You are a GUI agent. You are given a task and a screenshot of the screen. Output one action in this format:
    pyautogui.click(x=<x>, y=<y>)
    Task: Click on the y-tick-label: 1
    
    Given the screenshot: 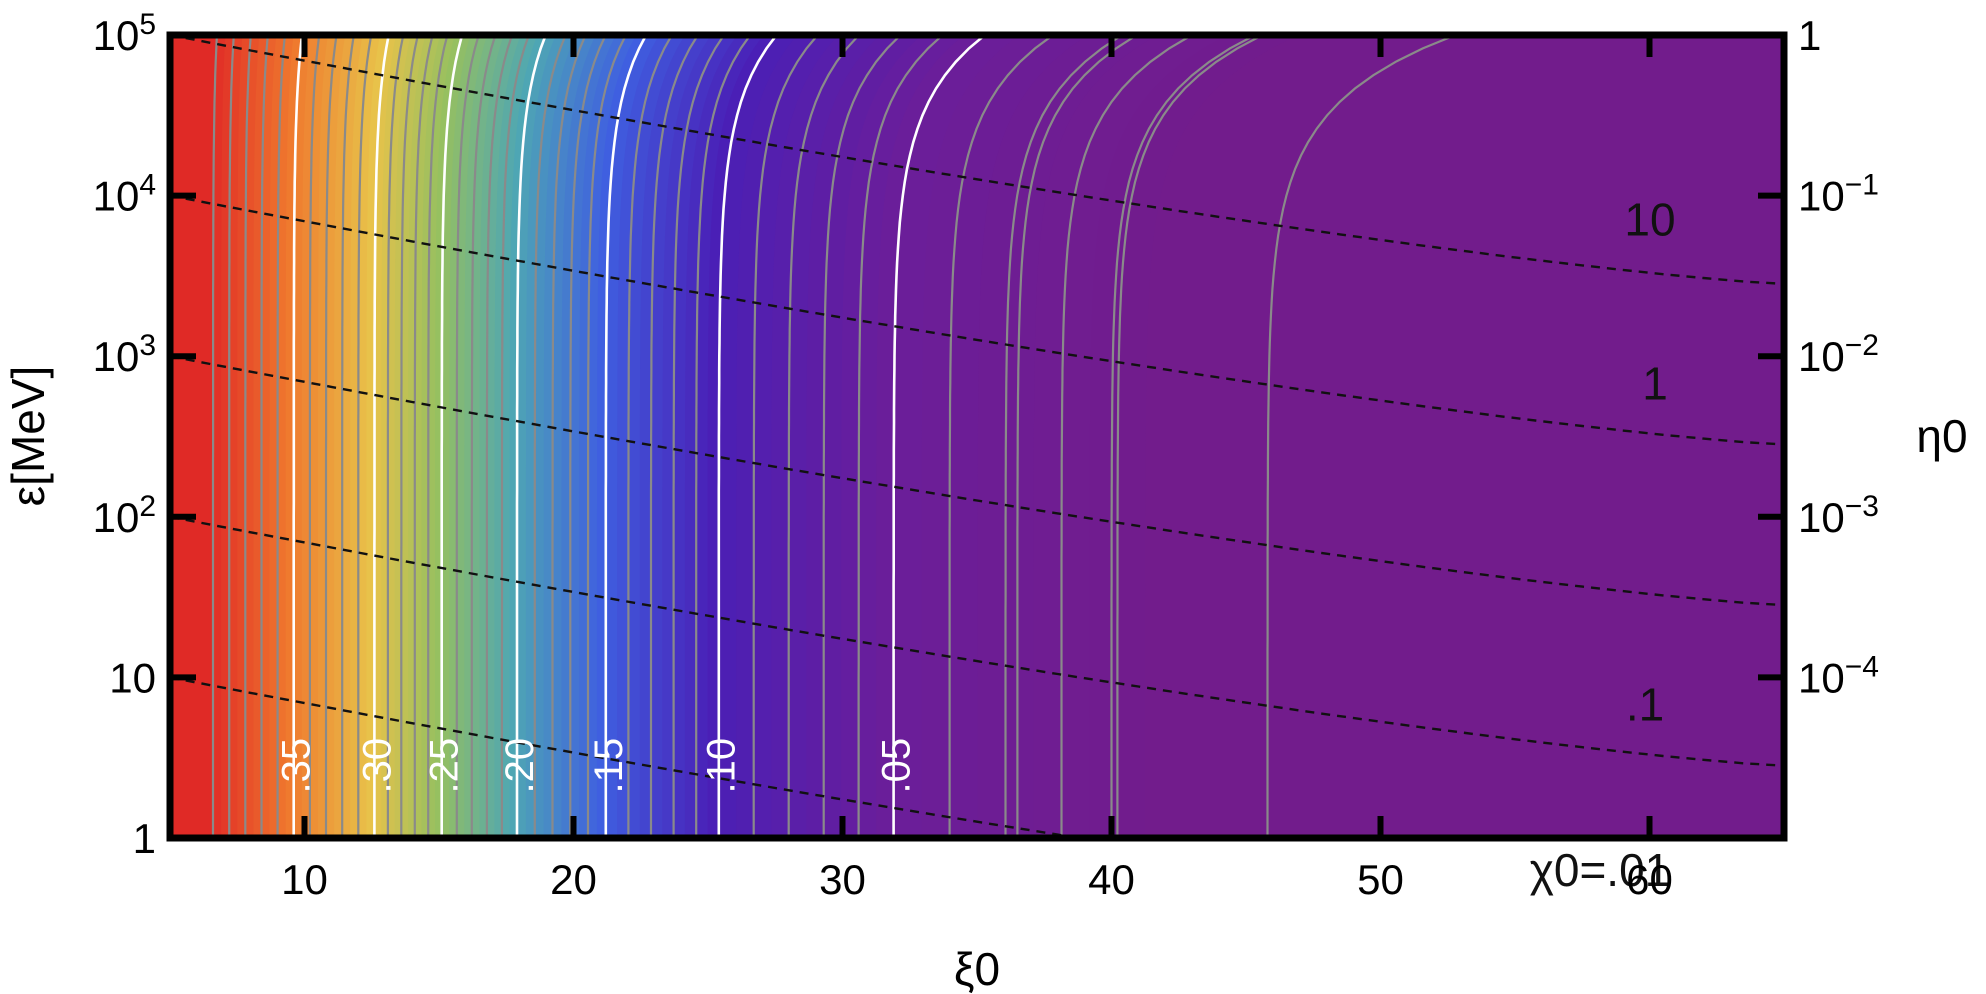 What is the action you would take?
    pyautogui.click(x=144, y=838)
    